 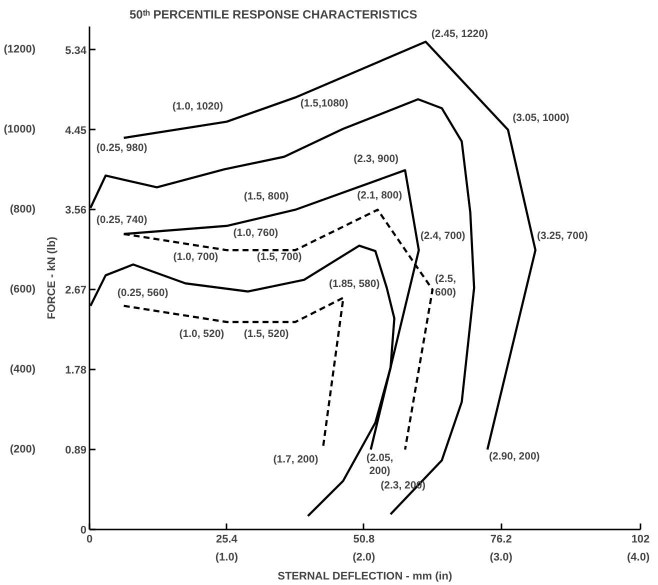 What do you see at coordinates (52, 278) in the screenshot?
I see `y-axis-title: FORCE - kN (lb)` at bounding box center [52, 278].